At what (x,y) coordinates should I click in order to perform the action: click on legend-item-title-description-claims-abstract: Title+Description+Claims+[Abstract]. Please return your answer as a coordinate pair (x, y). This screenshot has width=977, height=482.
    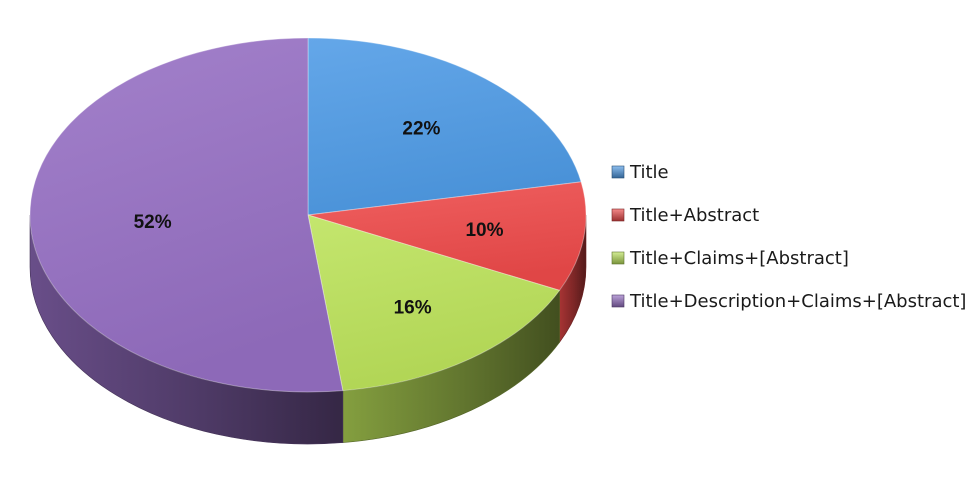
    Looking at the image, I should click on (789, 301).